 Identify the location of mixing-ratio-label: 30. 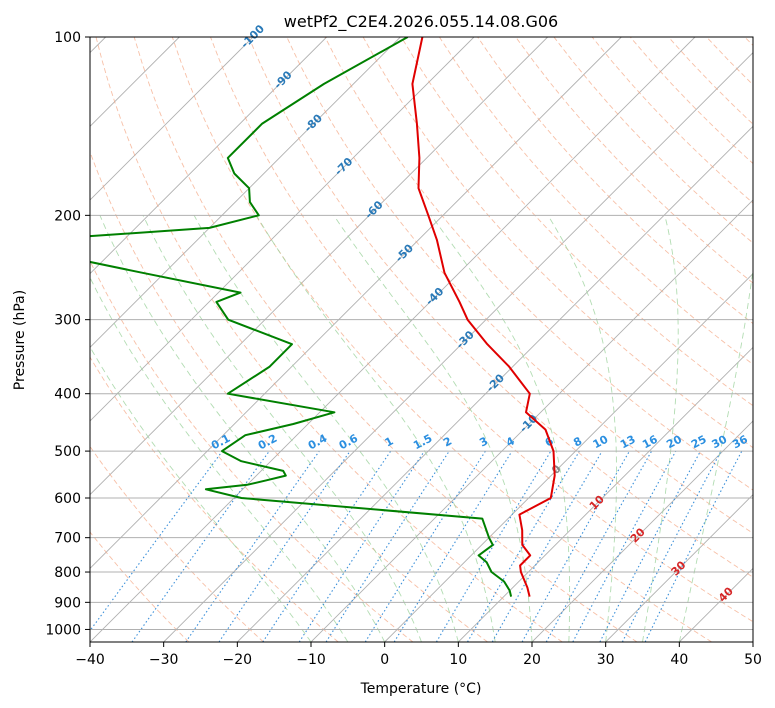
(720, 442).